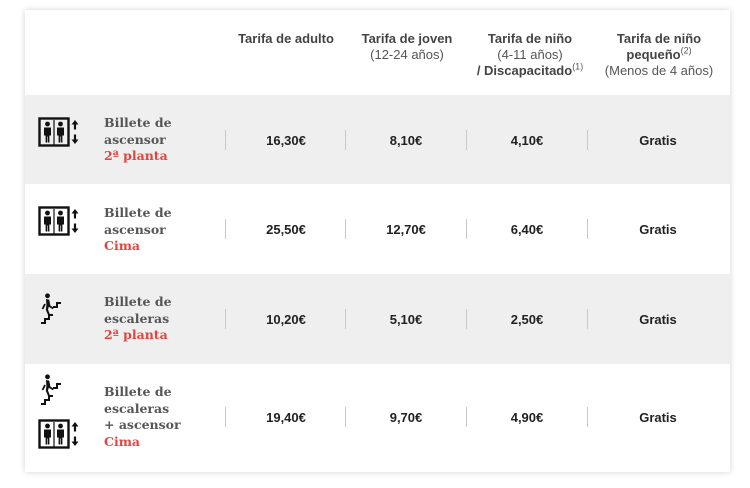  I want to click on header-youth: Tarifa de joven (12-24 años), so click(407, 46).